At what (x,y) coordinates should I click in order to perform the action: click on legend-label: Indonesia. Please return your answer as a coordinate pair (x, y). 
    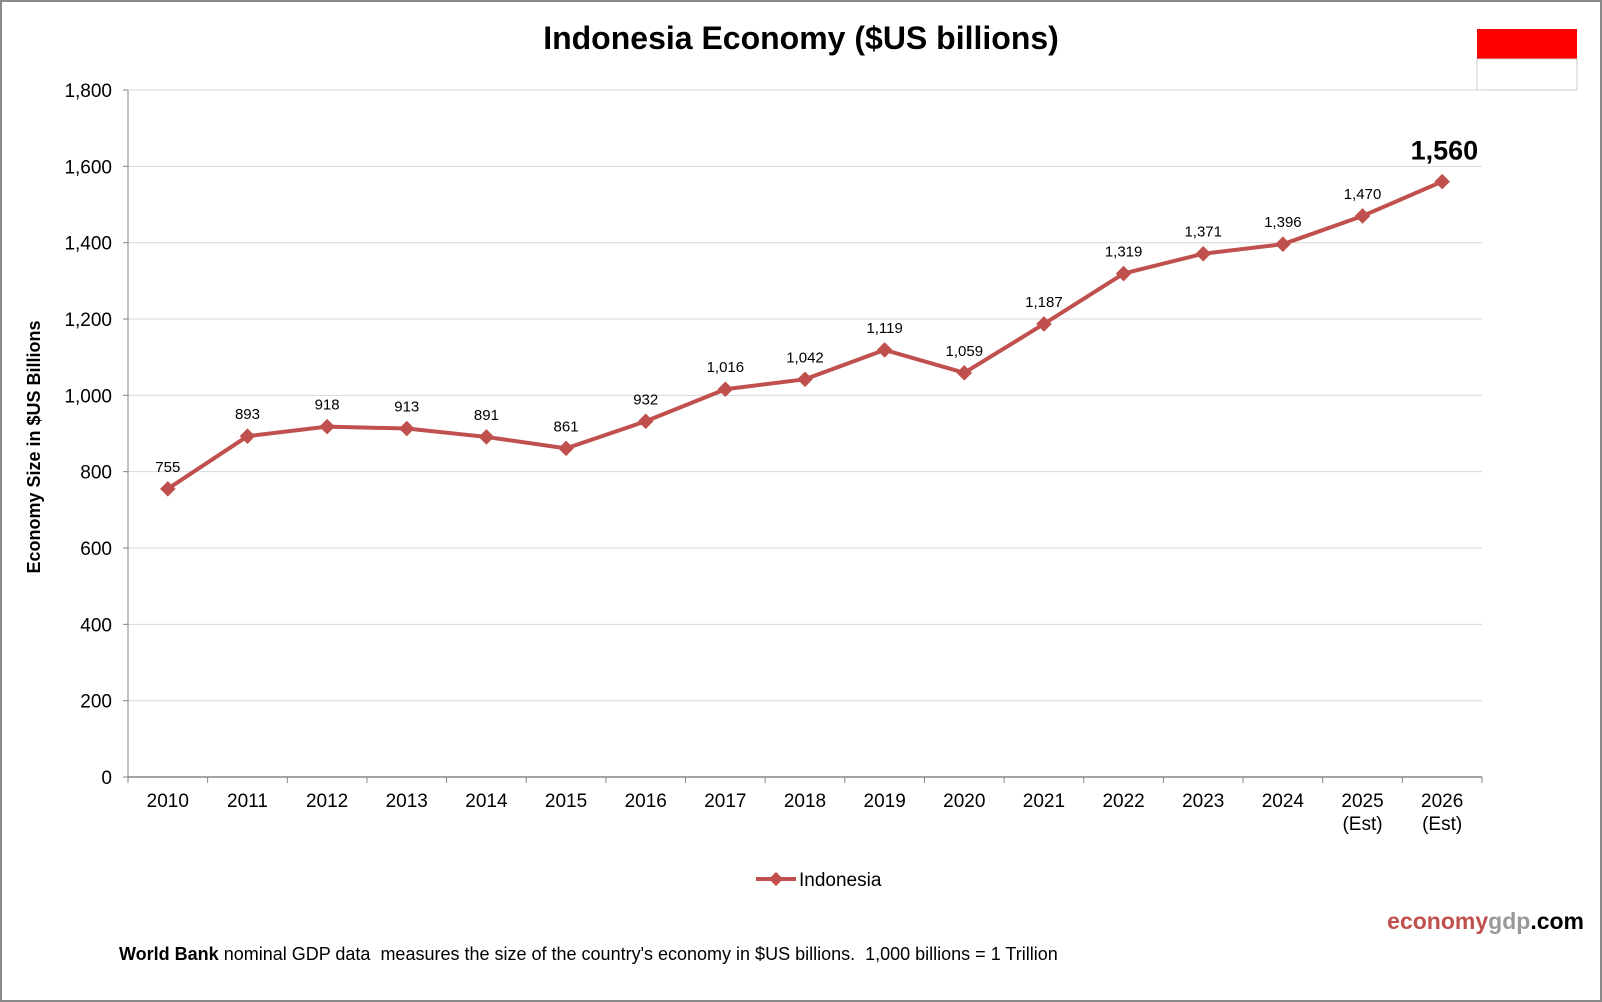
    Looking at the image, I should click on (840, 880).